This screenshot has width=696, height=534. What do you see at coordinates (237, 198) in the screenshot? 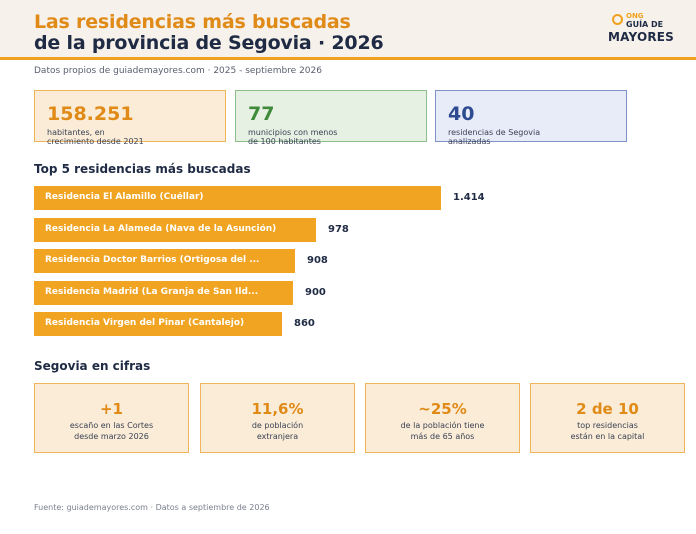
I see `chart-bar: Residencia El Alamillo (Cuéllar)` at bounding box center [237, 198].